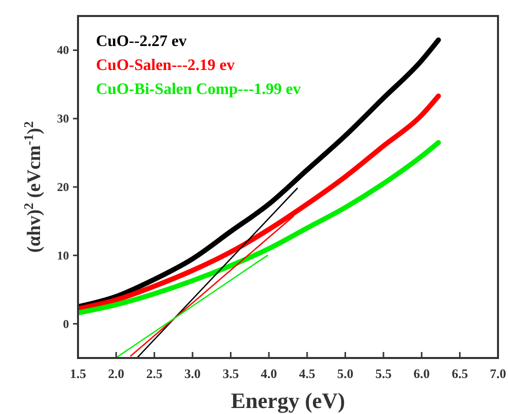 This screenshot has width=508, height=414. I want to click on x-tick-label: 1.5, so click(78, 373).